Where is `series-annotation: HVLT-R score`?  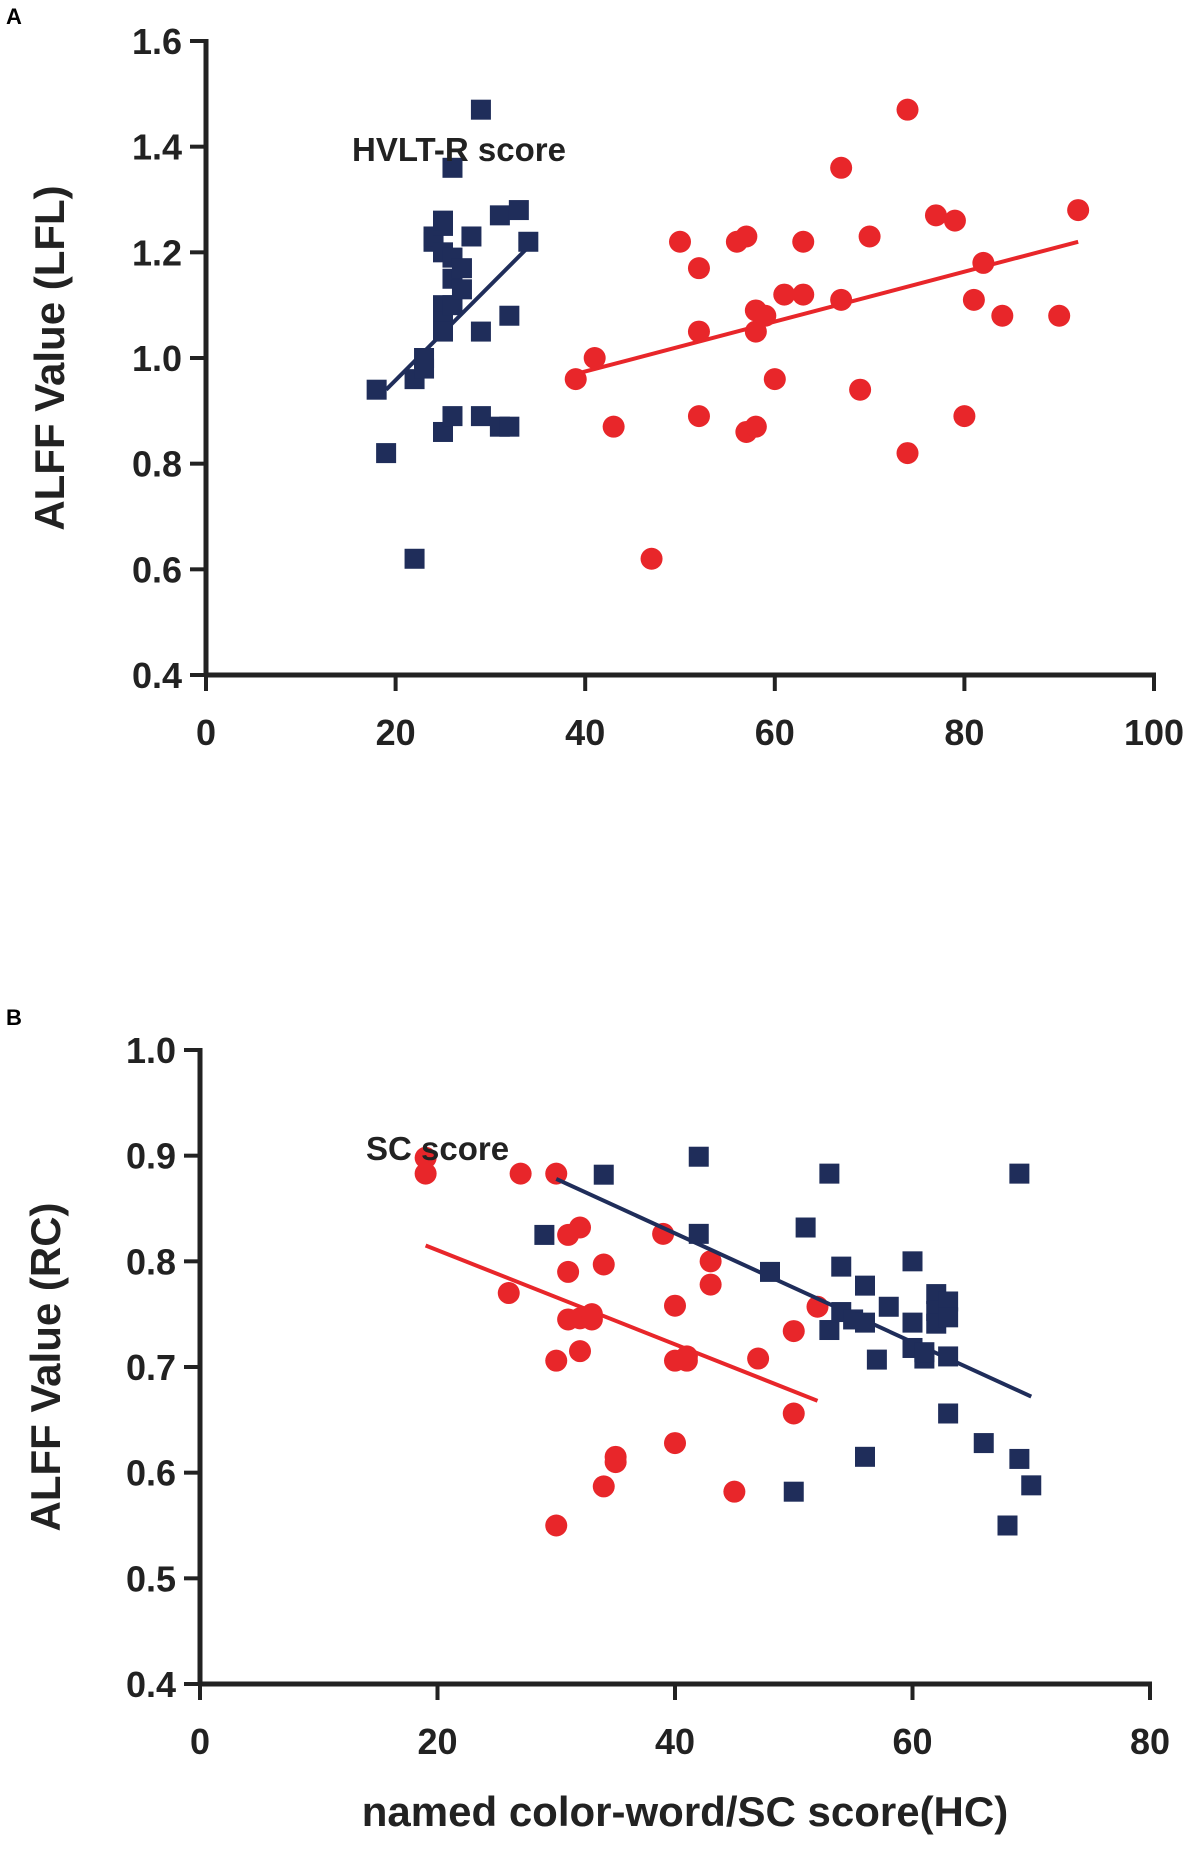
series-annotation: HVLT-R score is located at coordinates (459, 149).